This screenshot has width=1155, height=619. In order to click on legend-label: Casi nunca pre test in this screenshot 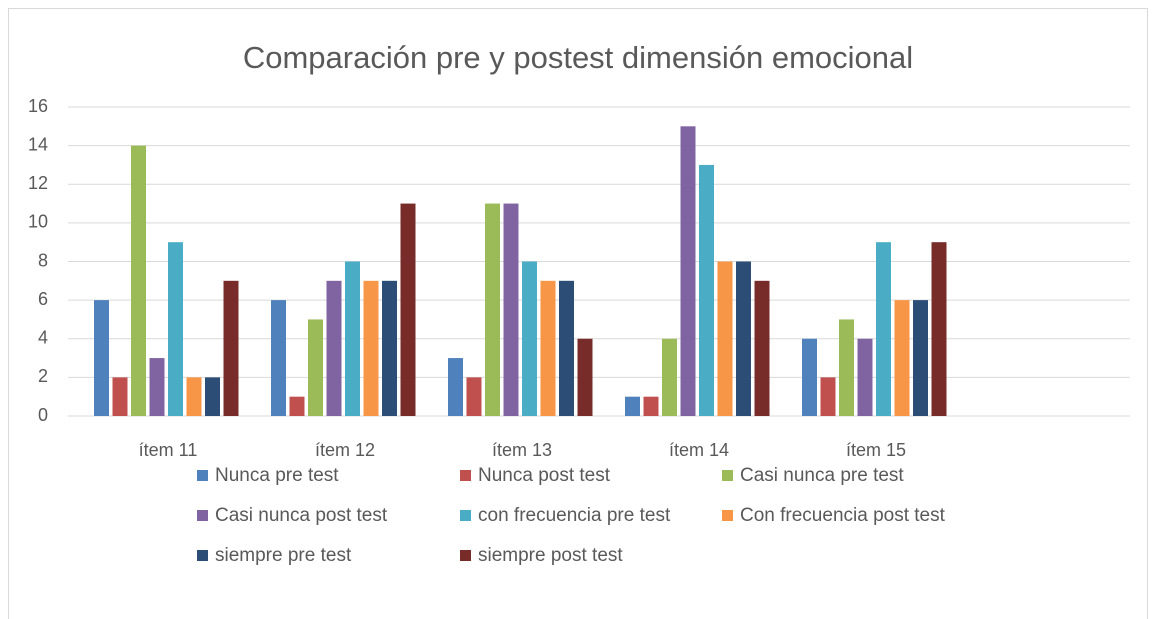, I will do `click(822, 475)`.